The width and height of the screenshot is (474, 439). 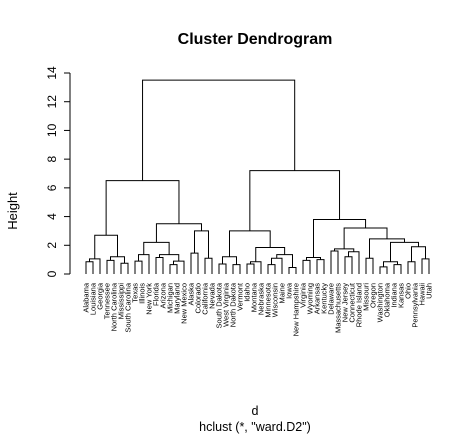 What do you see at coordinates (233, 304) in the screenshot?
I see `leaf-label: North Dakota` at bounding box center [233, 304].